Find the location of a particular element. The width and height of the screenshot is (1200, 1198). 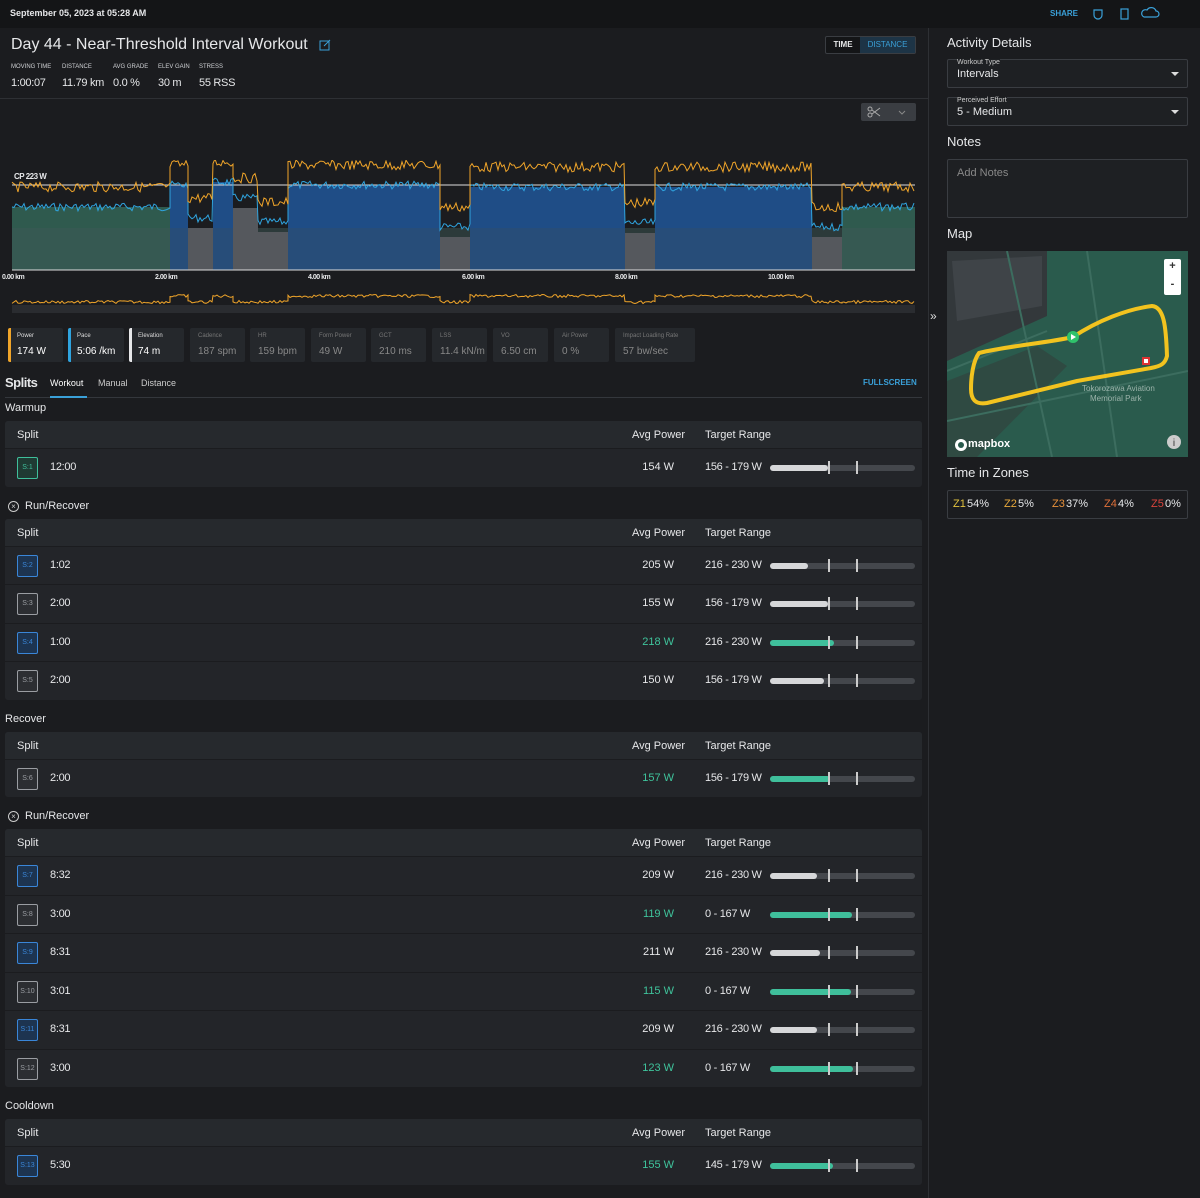

sidebar-divider is located at coordinates (928, 613).